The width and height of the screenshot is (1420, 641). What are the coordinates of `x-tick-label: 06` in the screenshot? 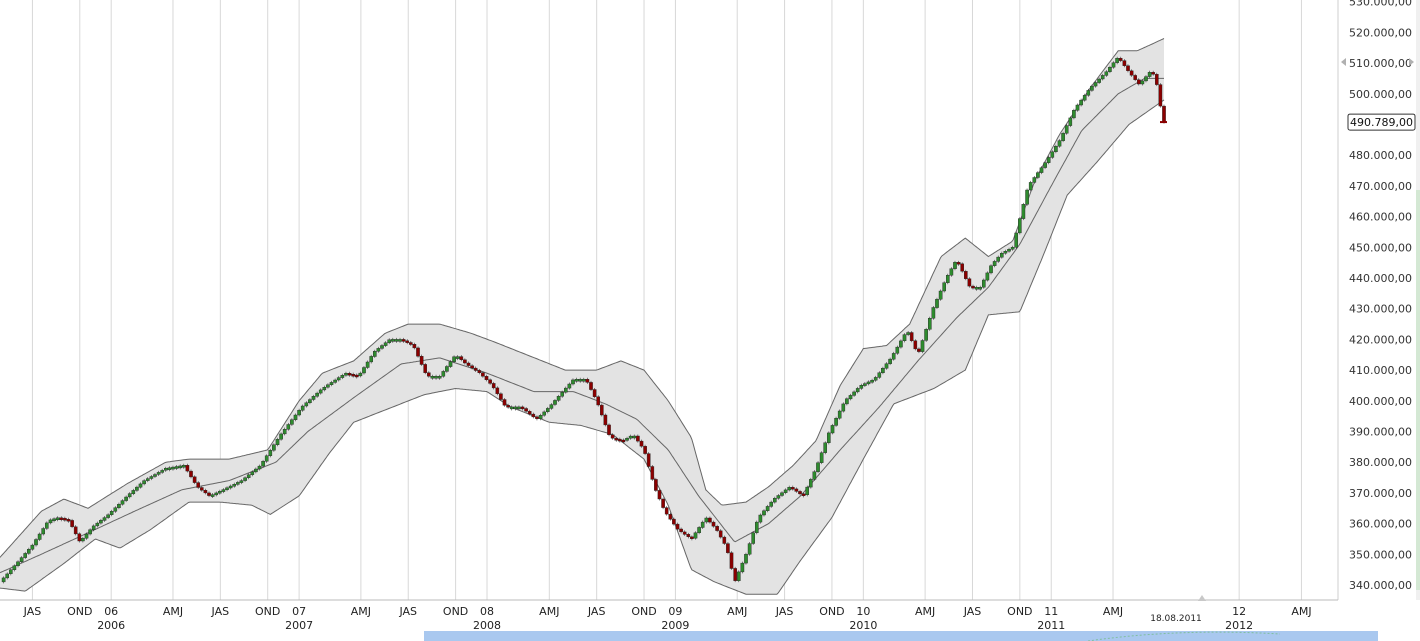 It's located at (111, 611).